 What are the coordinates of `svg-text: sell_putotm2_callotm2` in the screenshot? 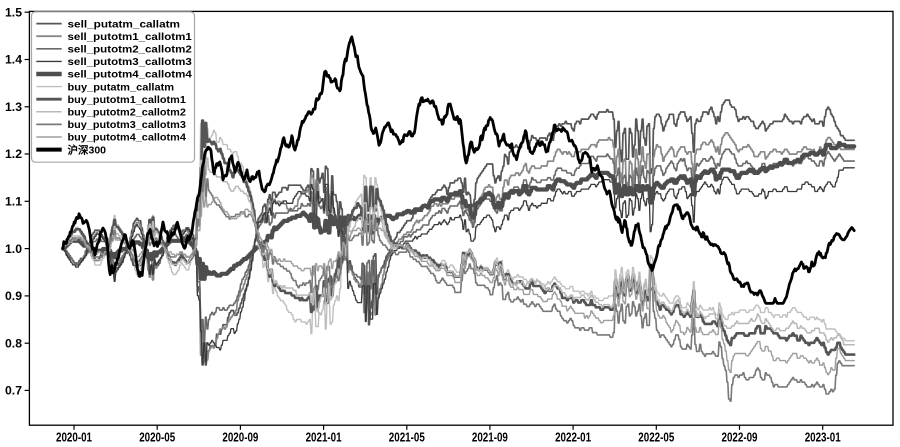 It's located at (130, 50).